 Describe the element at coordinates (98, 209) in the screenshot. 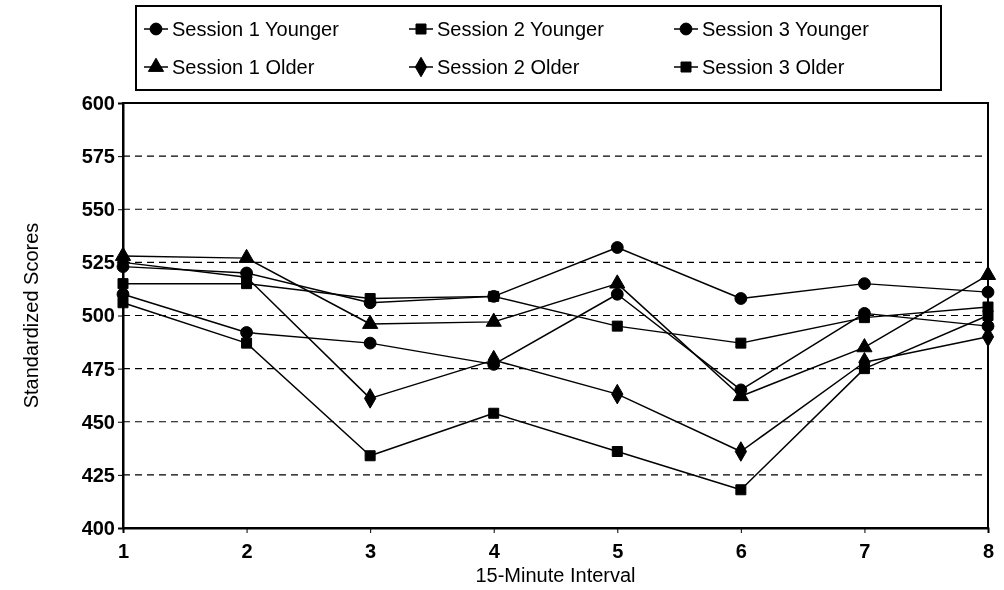

I see `y-tick-label: 550` at that location.